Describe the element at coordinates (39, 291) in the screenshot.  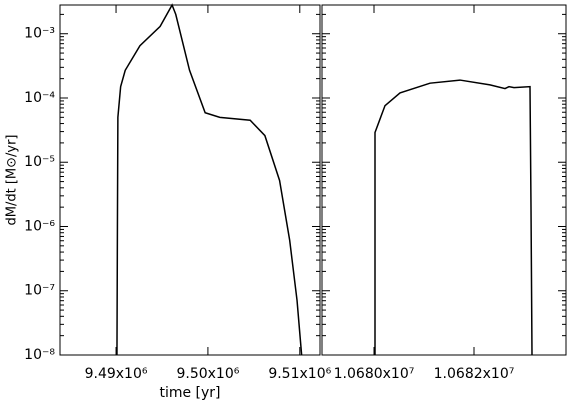
I see `y-tick-label: 10⁻⁷` at that location.